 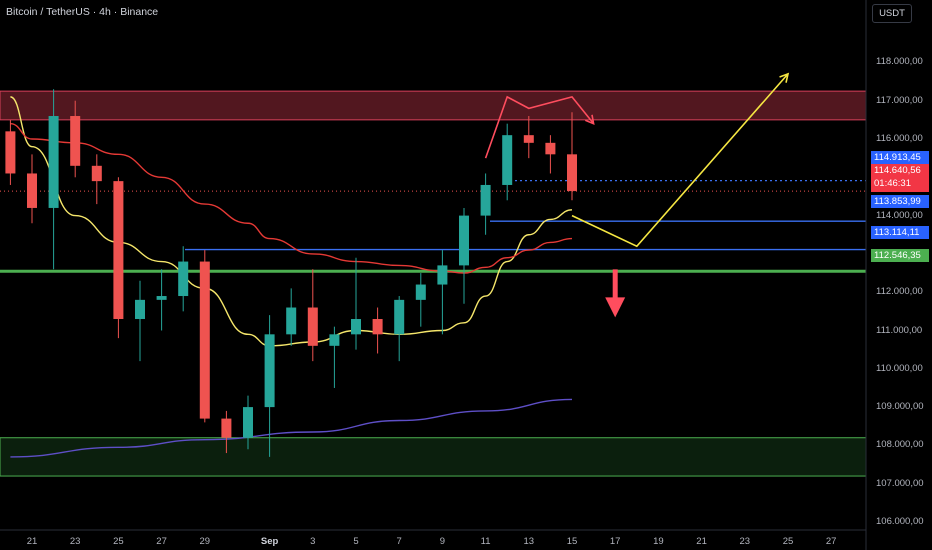 I want to click on support-zone, so click(x=433, y=457).